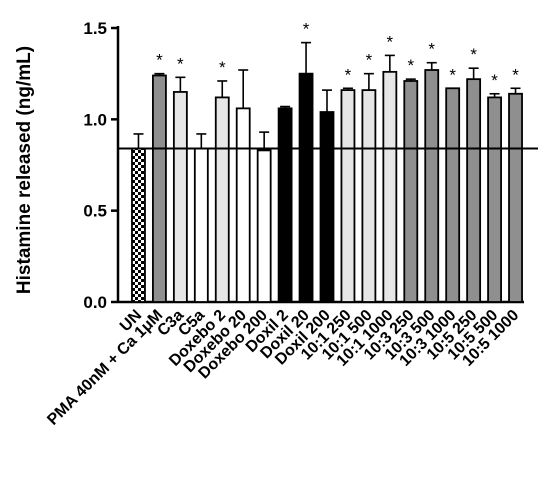 This screenshot has width=550, height=491. I want to click on category-label: PMA 40nM + Ca 1μM, so click(105, 368).